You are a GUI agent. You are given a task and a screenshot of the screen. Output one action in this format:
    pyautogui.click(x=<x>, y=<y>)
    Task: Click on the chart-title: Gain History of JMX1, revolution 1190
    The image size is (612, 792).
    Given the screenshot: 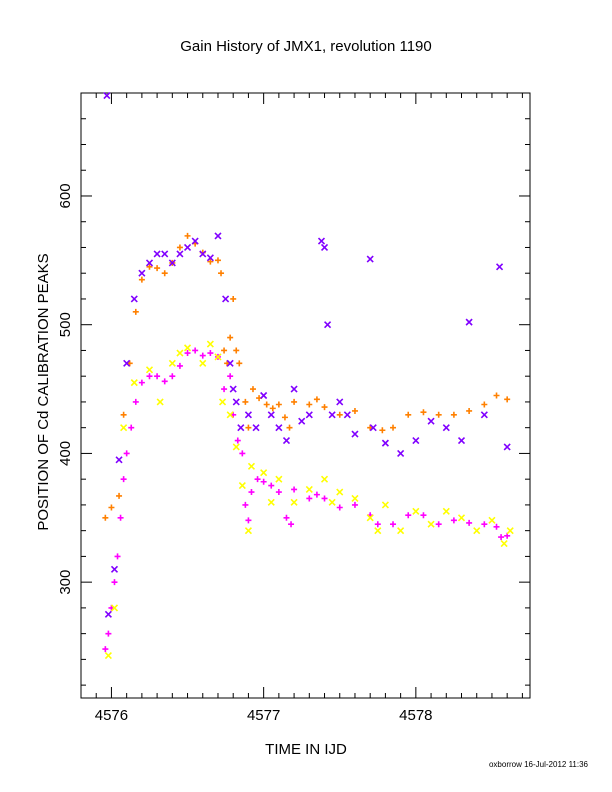 What is the action you would take?
    pyautogui.click(x=306, y=46)
    